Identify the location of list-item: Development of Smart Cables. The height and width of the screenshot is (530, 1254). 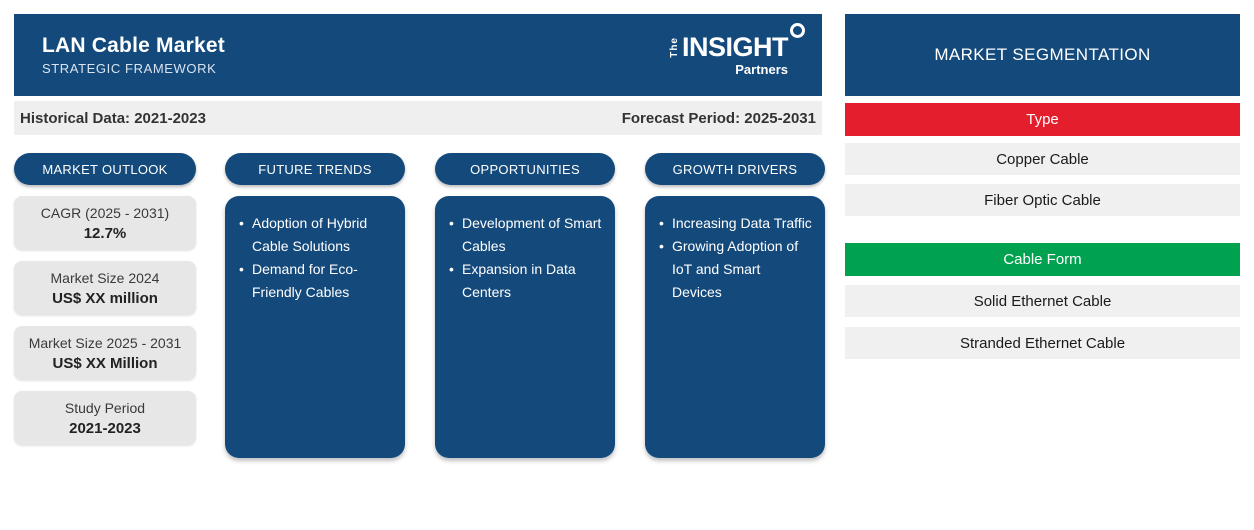
(526, 235).